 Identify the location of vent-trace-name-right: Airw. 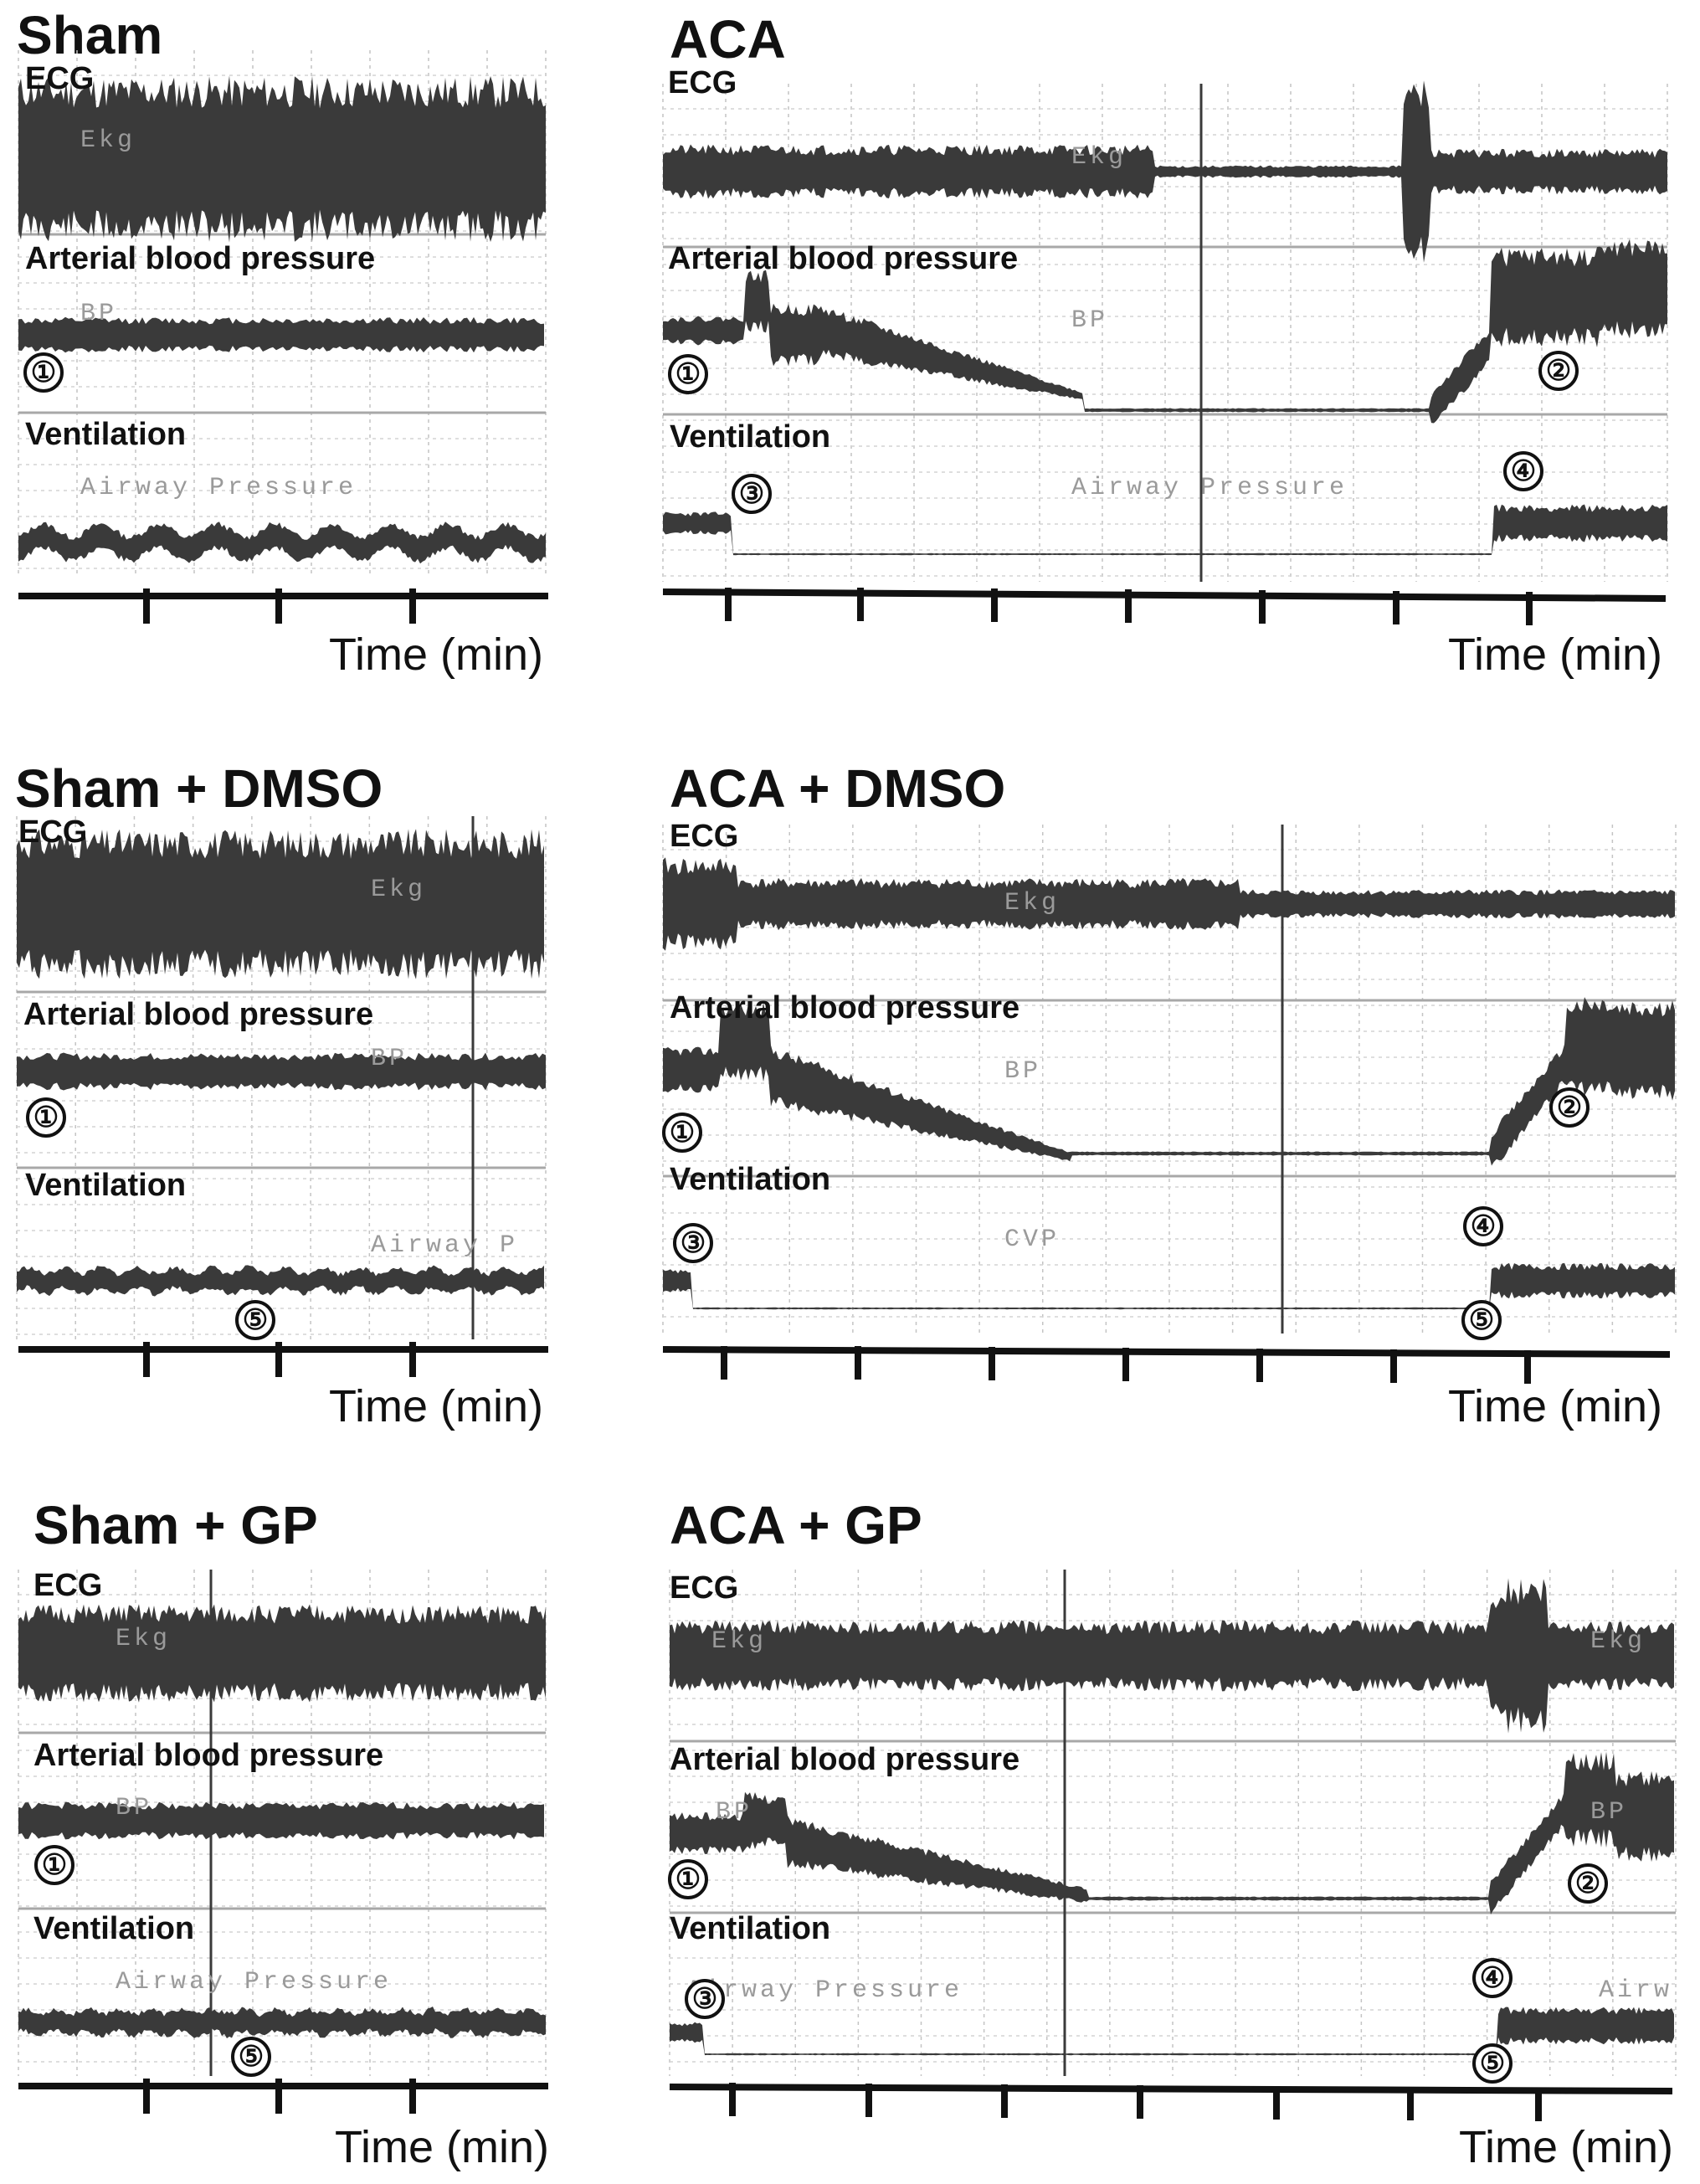
(1635, 1990).